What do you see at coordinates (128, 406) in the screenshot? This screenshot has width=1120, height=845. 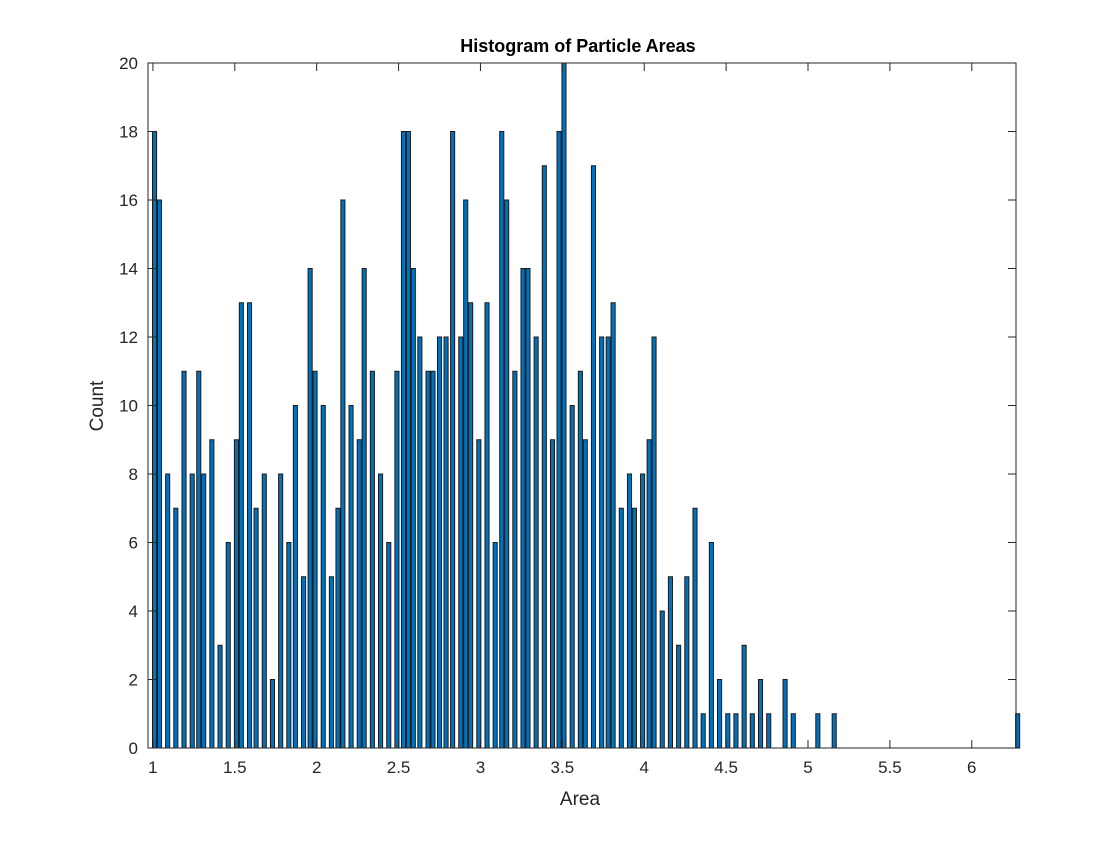 I see `y-tick-label: 10` at bounding box center [128, 406].